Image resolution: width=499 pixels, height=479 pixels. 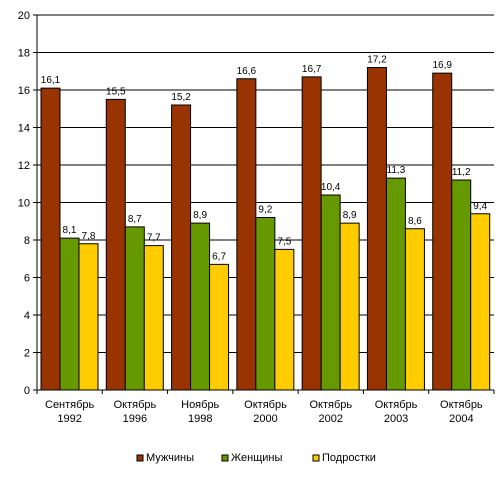 I want to click on x-tick-label: Сентябрь, so click(x=70, y=405).